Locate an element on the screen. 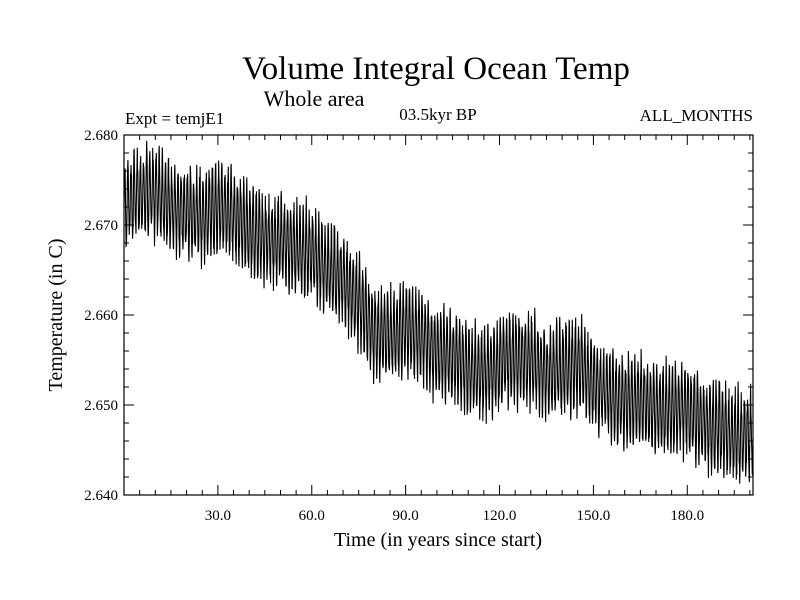 Image resolution: width=800 pixels, height=600 pixels. x-tick-label: 60.0 is located at coordinates (312, 516).